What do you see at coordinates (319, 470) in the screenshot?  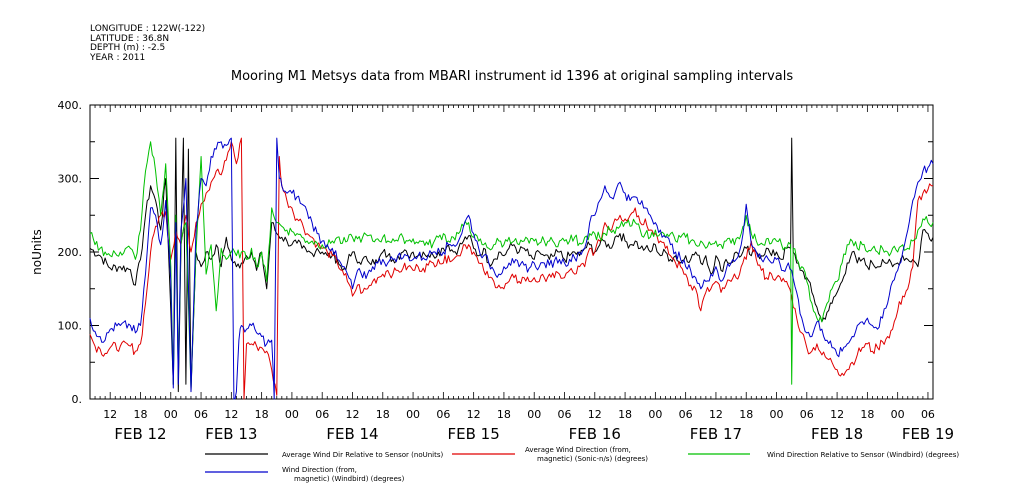 I see `legend-label: Wind Direction (from,` at bounding box center [319, 470].